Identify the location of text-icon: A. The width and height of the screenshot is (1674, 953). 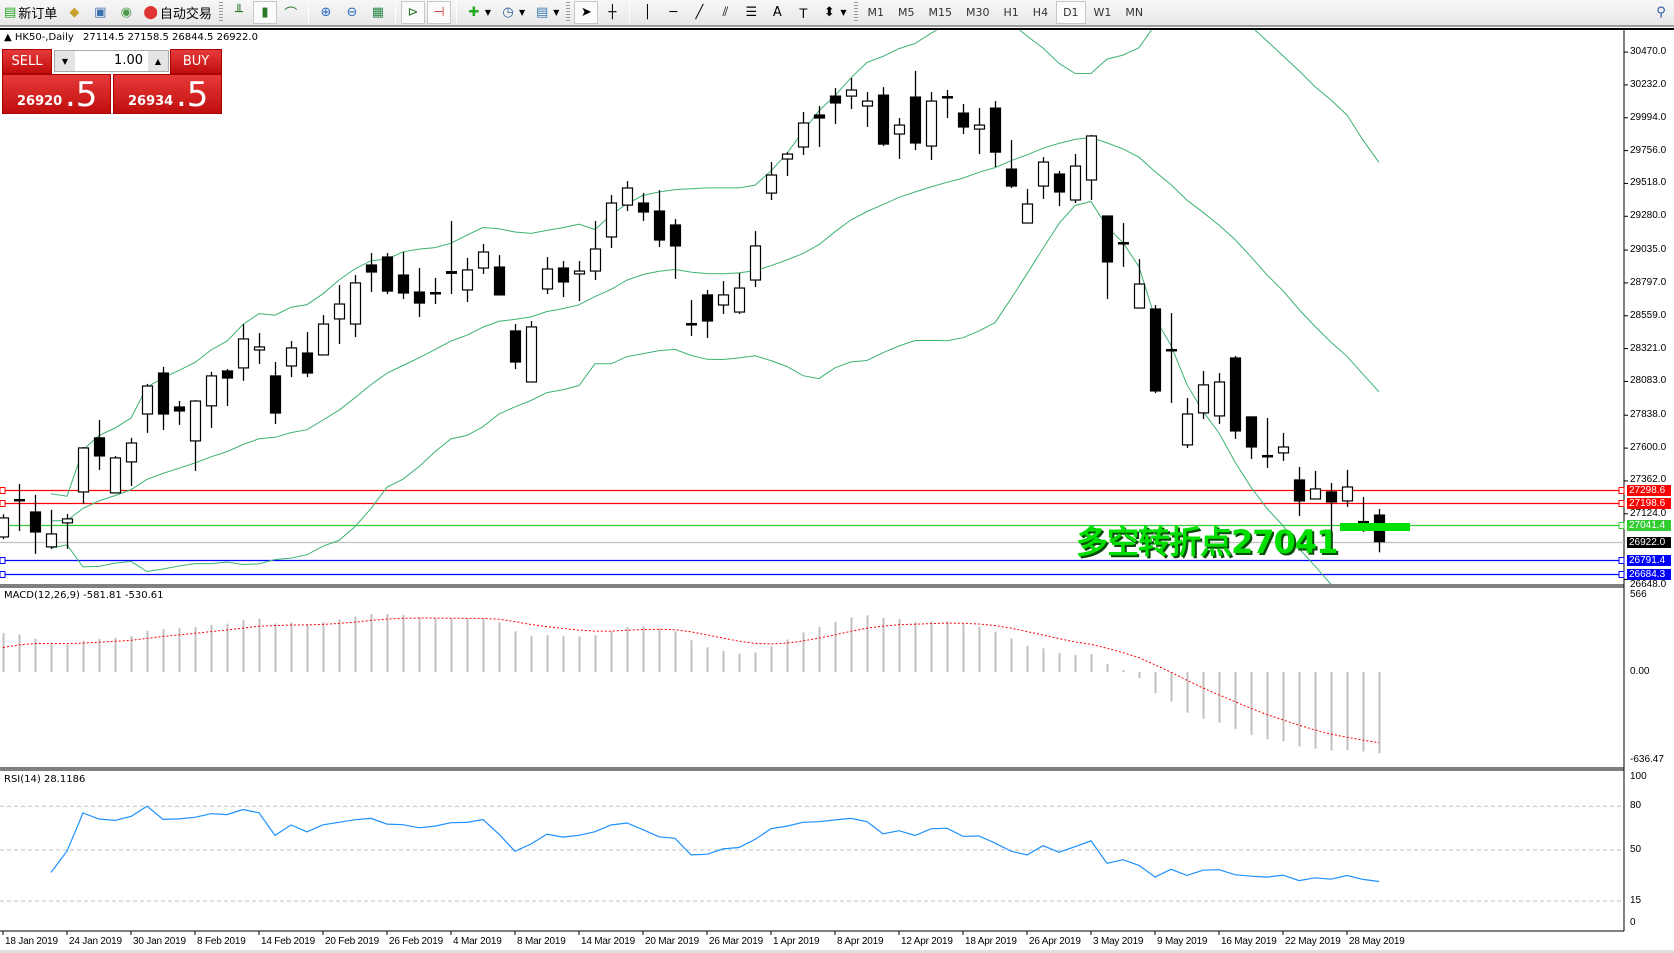
(777, 12).